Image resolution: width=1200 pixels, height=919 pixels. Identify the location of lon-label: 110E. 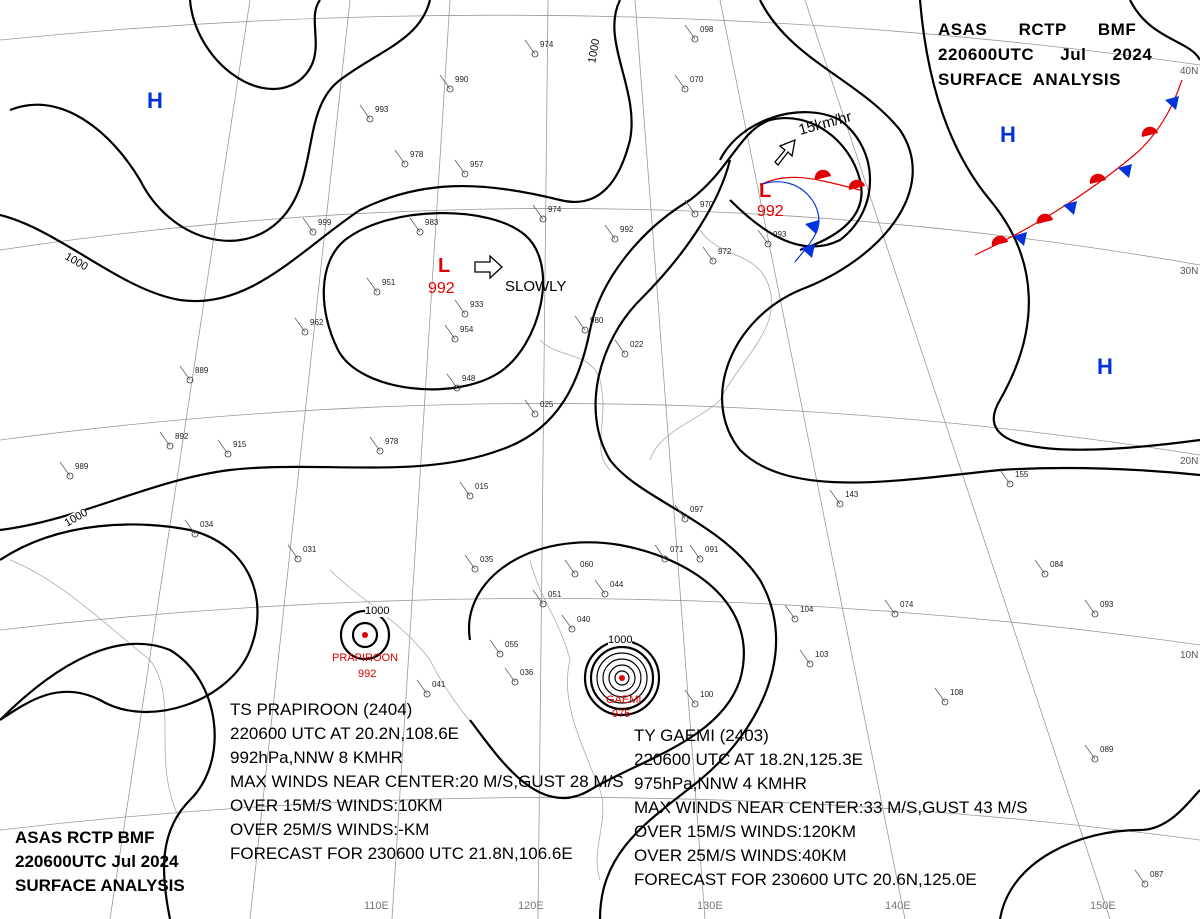
(376, 906).